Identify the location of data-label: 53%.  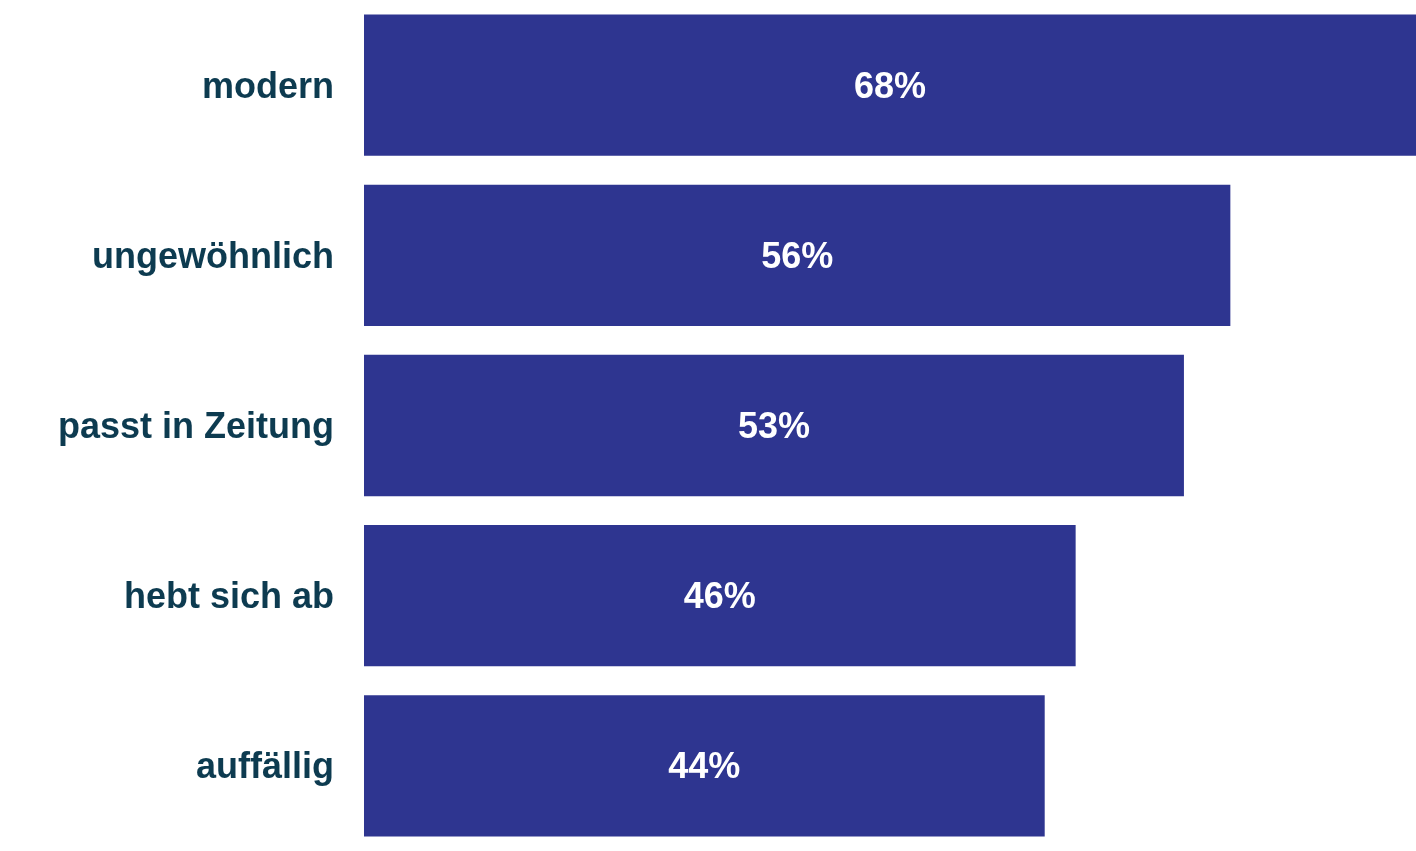
(773, 425).